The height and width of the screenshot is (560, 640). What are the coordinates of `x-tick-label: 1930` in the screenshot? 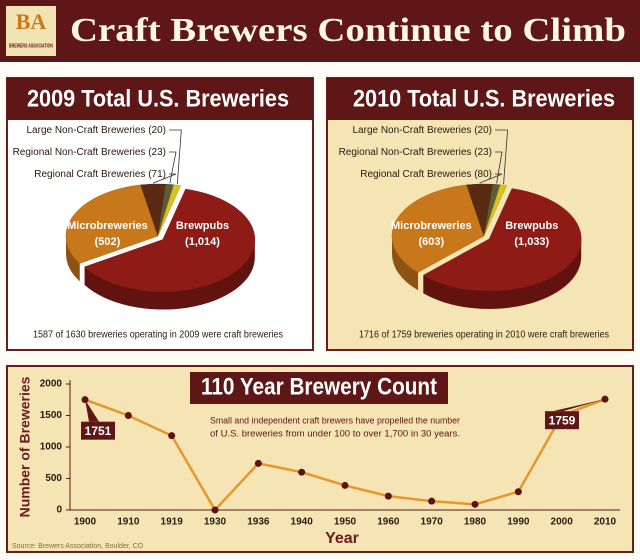 It's located at (215, 522).